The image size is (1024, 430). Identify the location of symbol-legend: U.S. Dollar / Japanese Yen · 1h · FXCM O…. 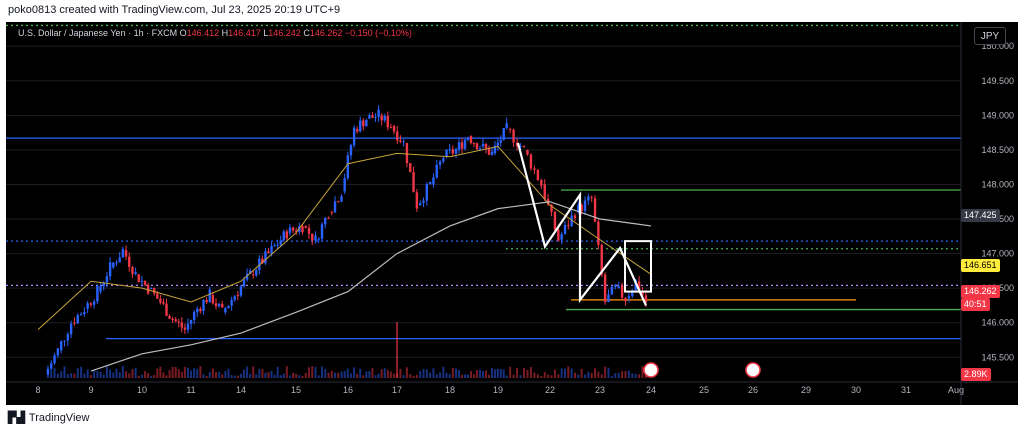
(215, 33).